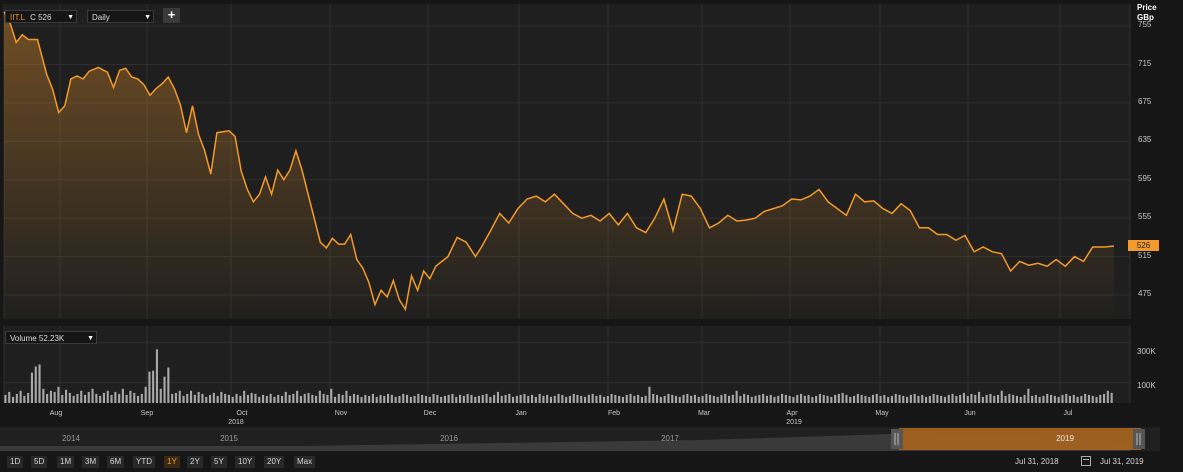 Image resolution: width=1183 pixels, height=472 pixels. Describe the element at coordinates (1037, 461) in the screenshot. I see `date-from: Jul 31, 2018` at that location.